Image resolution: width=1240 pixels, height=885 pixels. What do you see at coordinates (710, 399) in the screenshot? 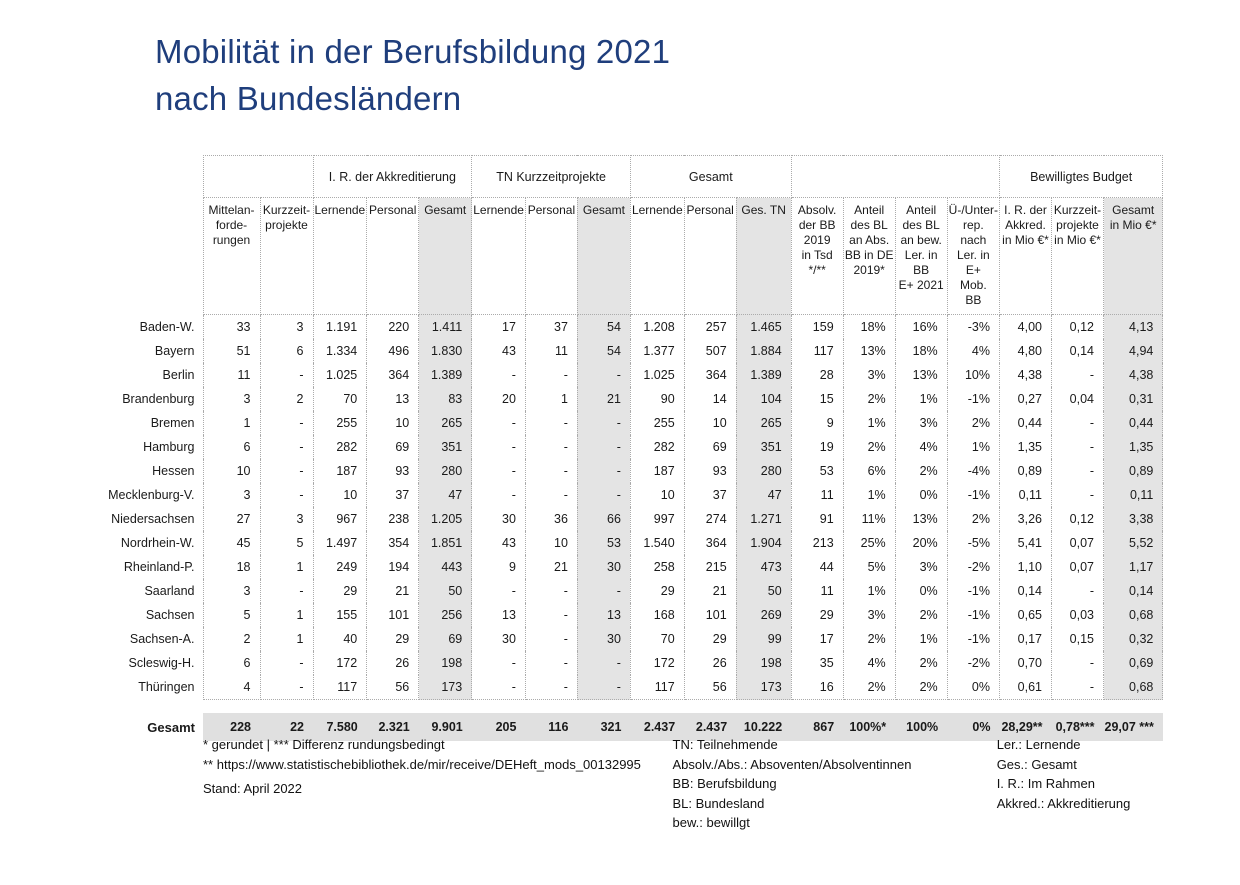
I see `cell: 14` at bounding box center [710, 399].